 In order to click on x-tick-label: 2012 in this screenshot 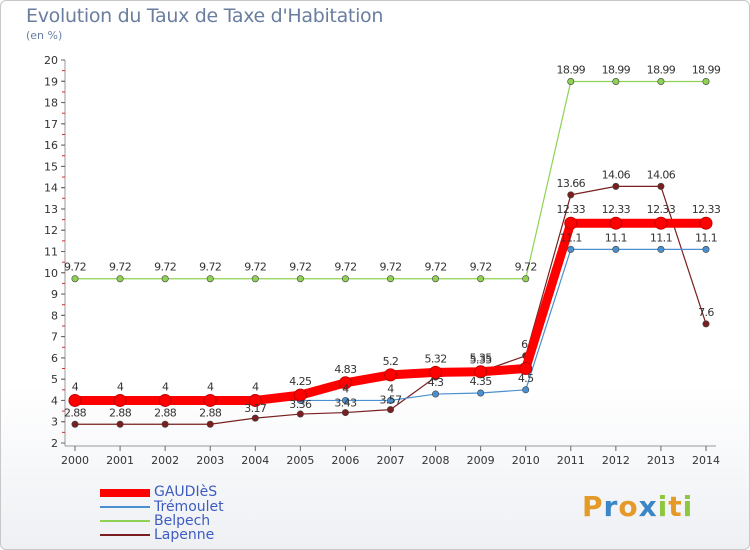, I will do `click(616, 460)`.